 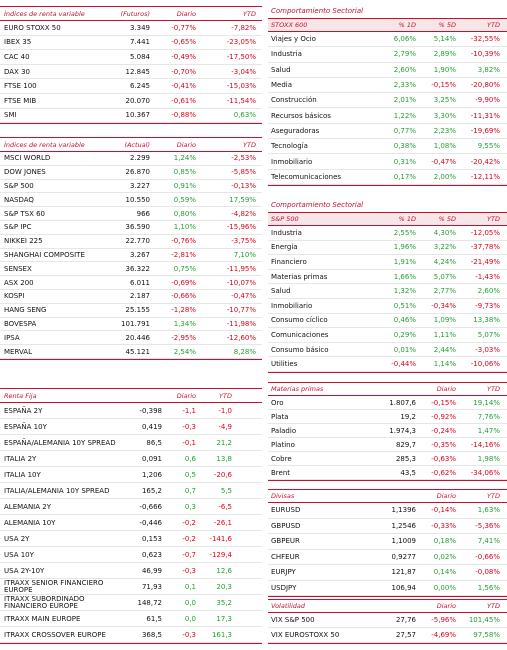 What do you see at coordinates (184, 213) in the screenshot?
I see `cell-value: 0,80%` at bounding box center [184, 213].